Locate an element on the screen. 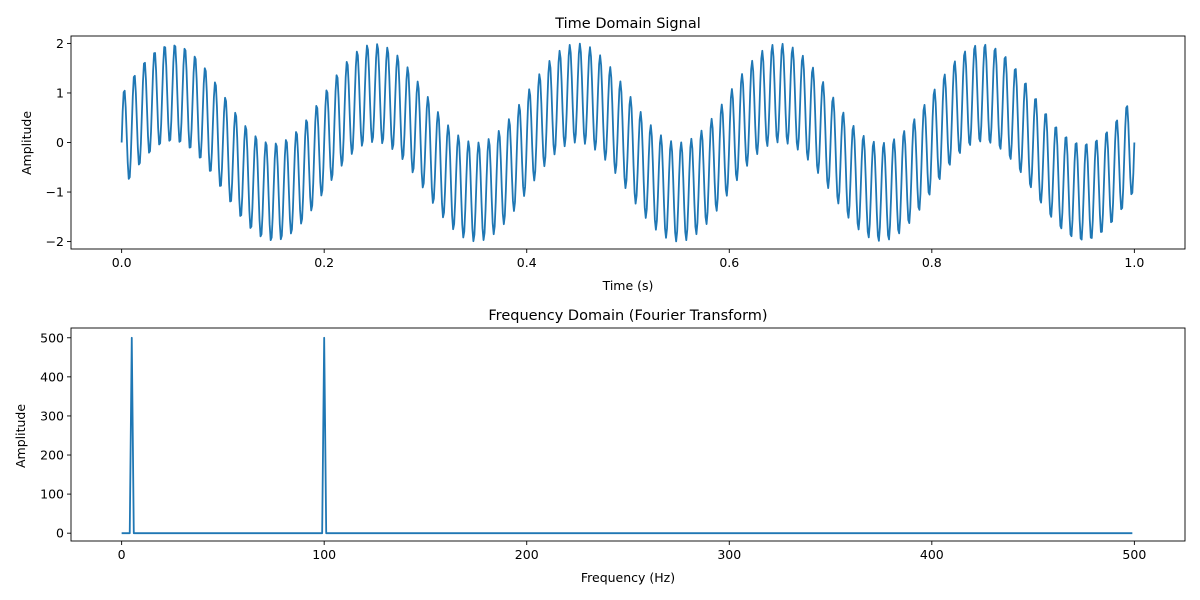 The image size is (1200, 600). frequency-domain-xtick-label: 0 is located at coordinates (122, 554).